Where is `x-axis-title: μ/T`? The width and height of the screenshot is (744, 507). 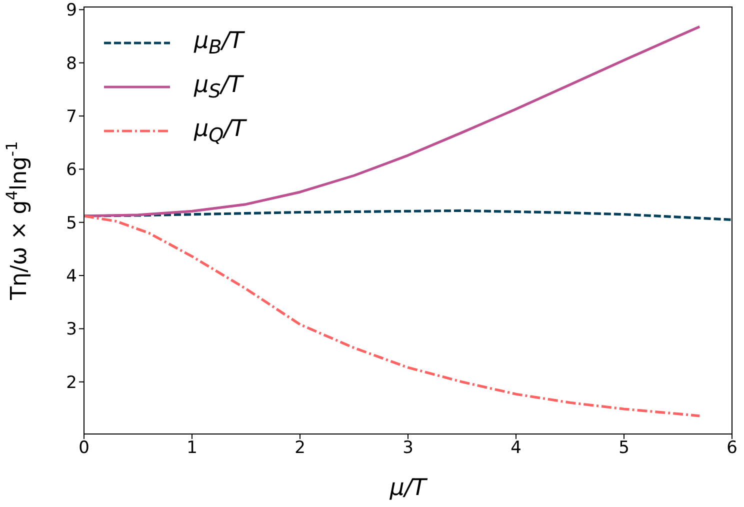
x-axis-title: μ/T is located at coordinates (408, 488).